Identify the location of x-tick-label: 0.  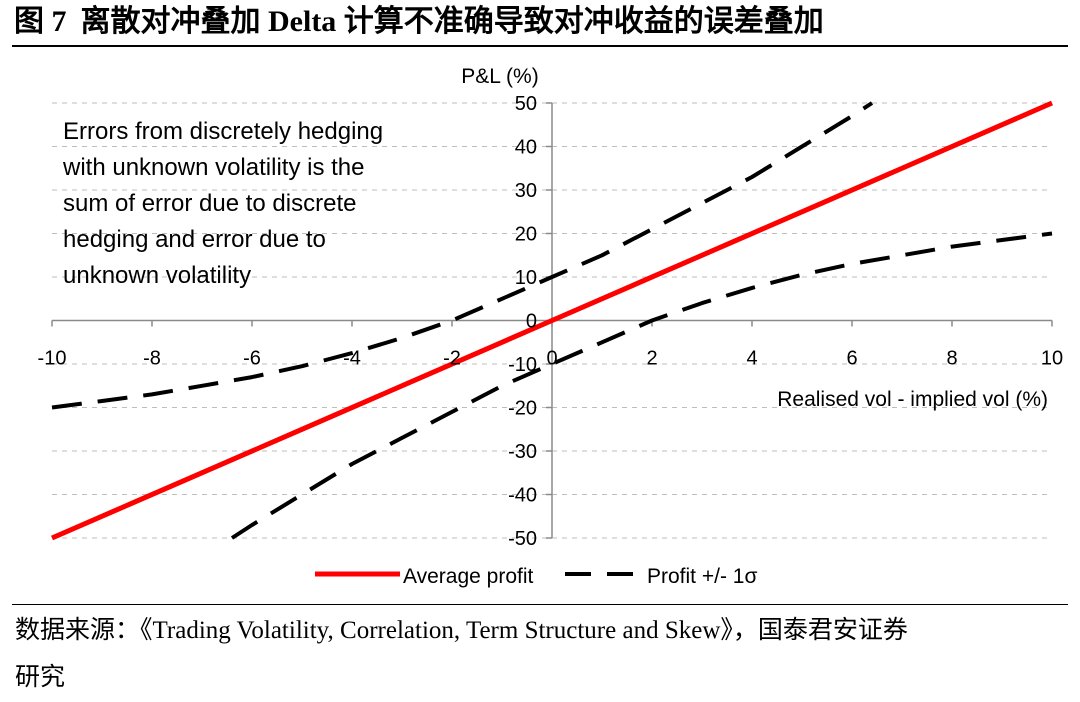
(551, 359).